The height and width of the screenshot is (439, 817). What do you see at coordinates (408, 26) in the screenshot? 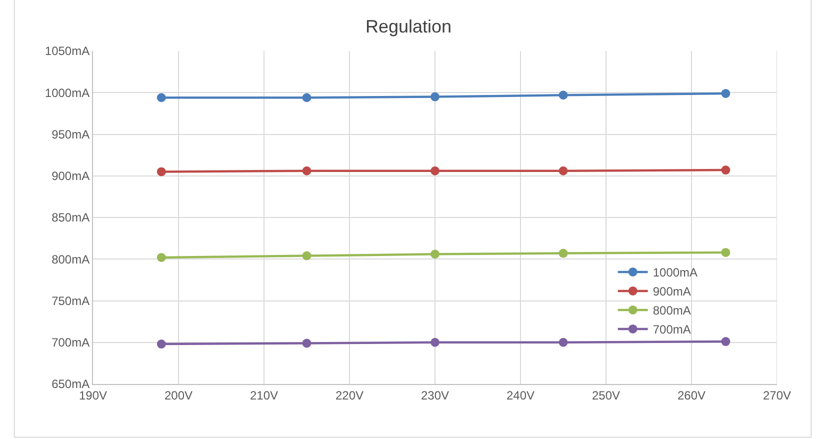
I see `chart-title: Regulation` at bounding box center [408, 26].